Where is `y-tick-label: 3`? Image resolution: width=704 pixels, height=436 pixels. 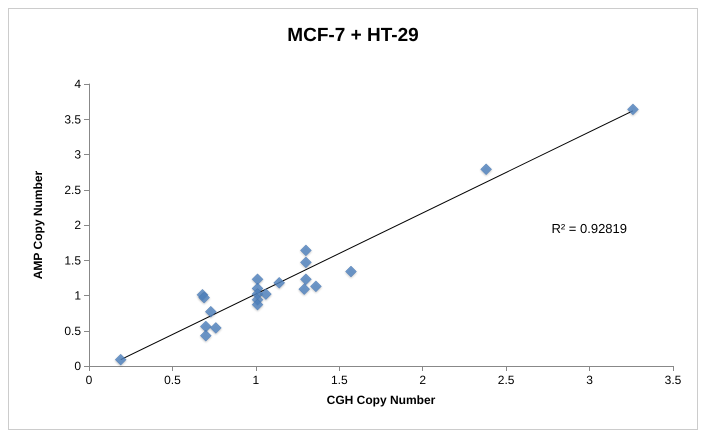 y-tick-label: 3 is located at coordinates (78, 155).